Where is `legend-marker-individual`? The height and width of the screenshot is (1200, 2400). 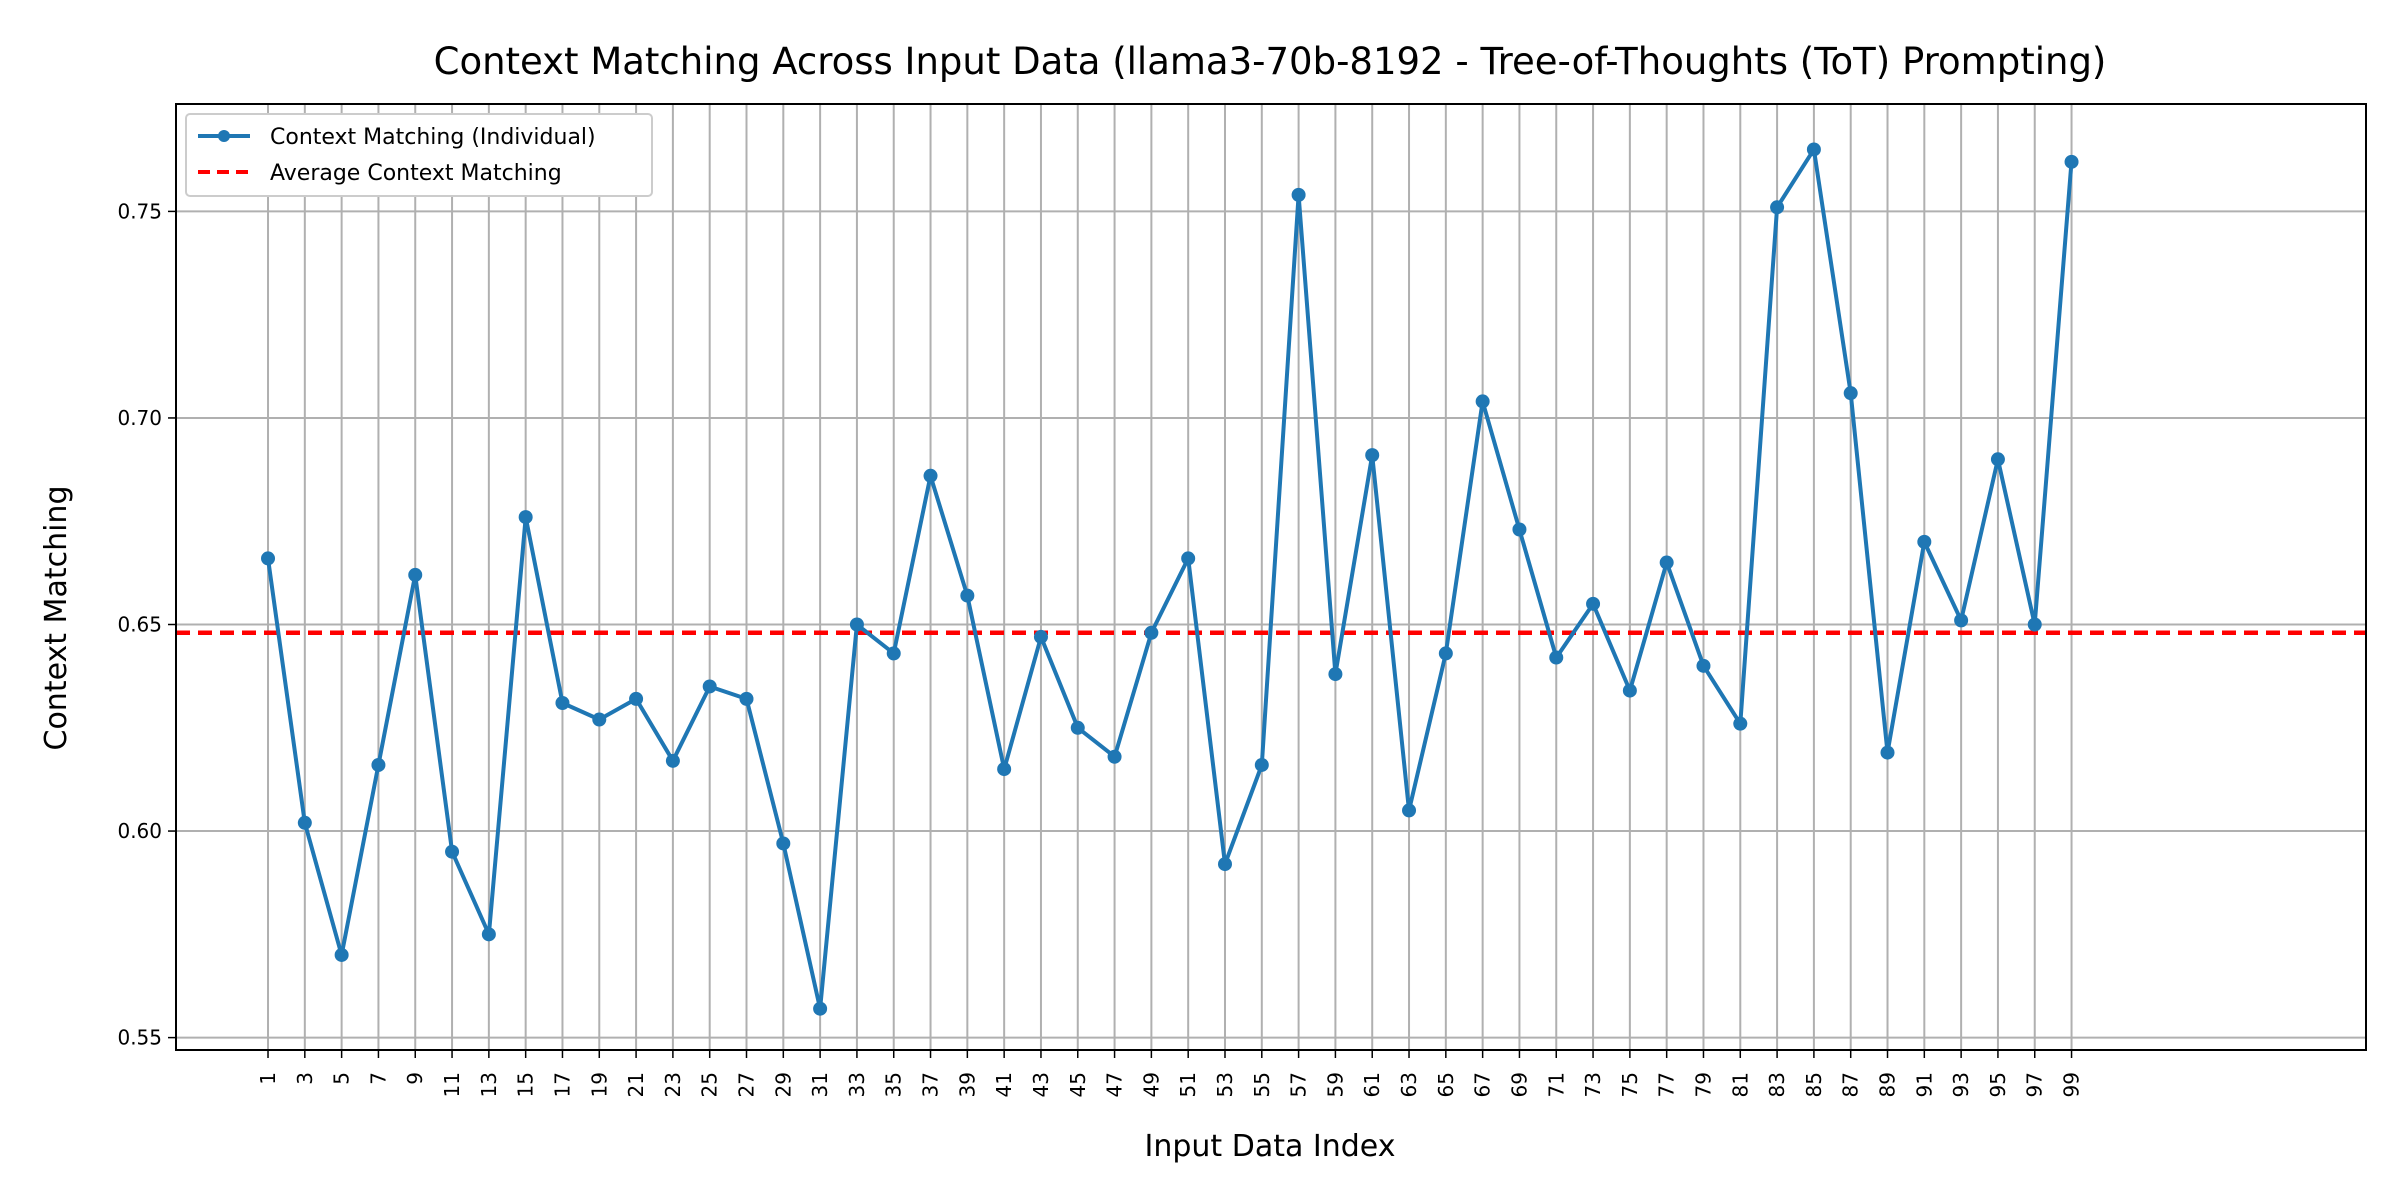
legend-marker-individual is located at coordinates (224, 136).